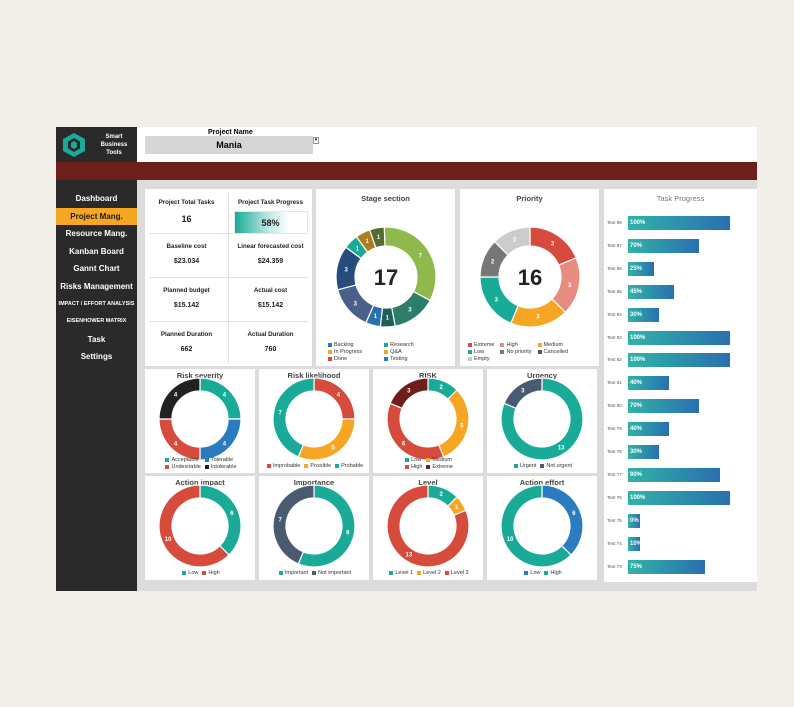  Describe the element at coordinates (679, 337) in the screenshot. I see `task-progress-row: Test 83 100%` at that location.